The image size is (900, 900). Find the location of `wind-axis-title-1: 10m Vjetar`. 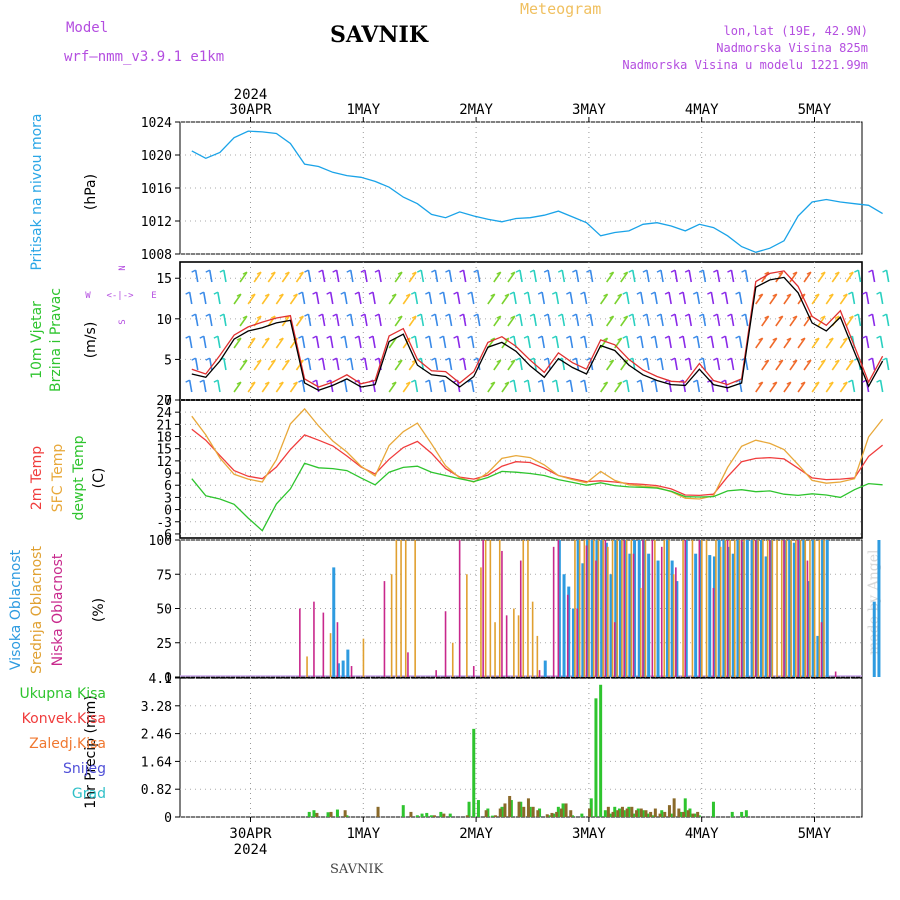

wind-axis-title-1: 10m Vjetar is located at coordinates (37, 340).